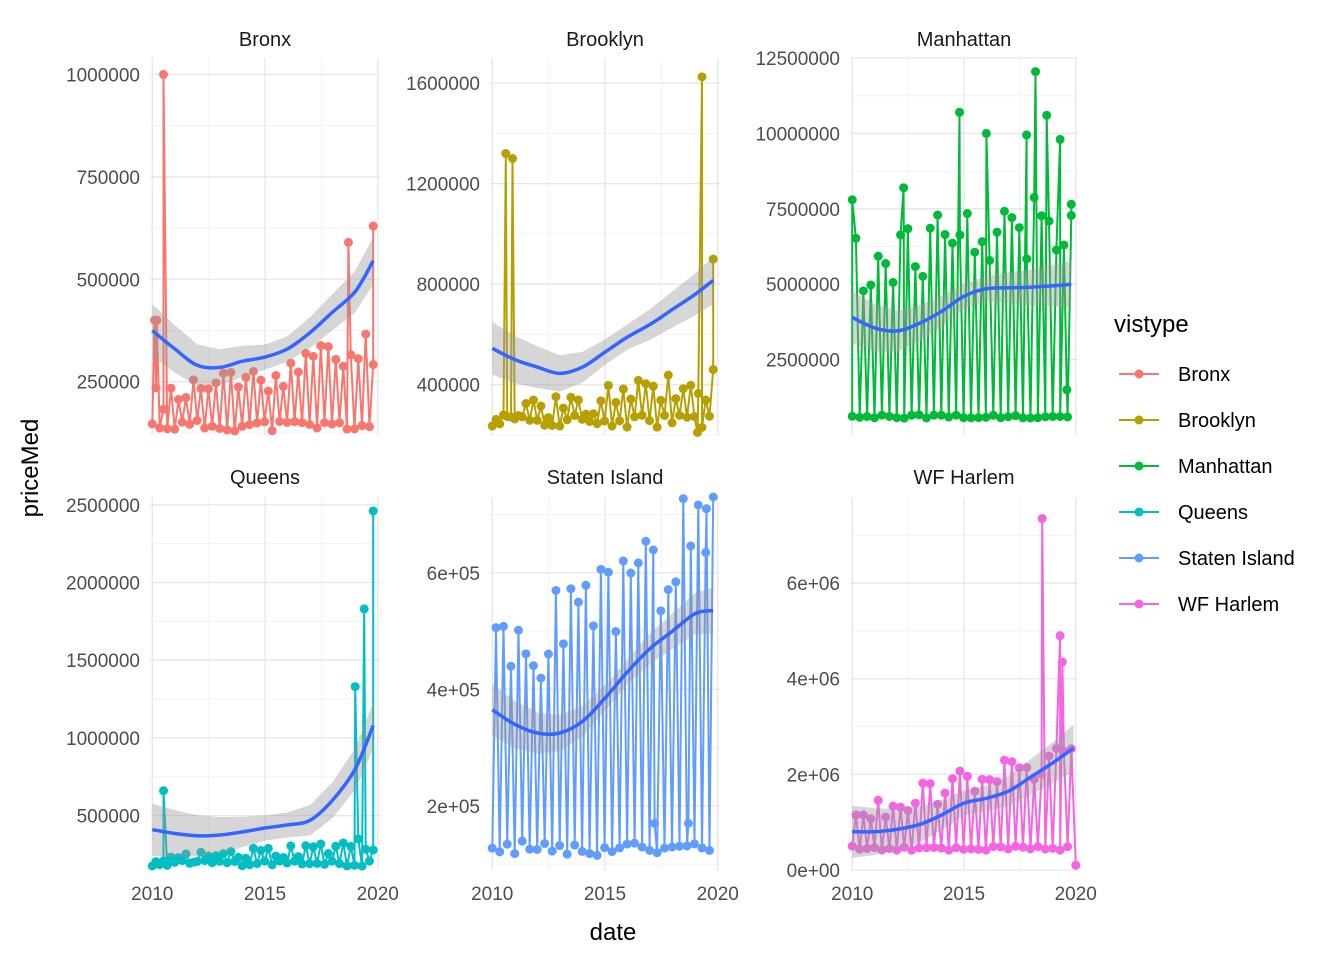 The width and height of the screenshot is (1344, 960). What do you see at coordinates (1204, 375) in the screenshot?
I see `legend-label: Bronx` at bounding box center [1204, 375].